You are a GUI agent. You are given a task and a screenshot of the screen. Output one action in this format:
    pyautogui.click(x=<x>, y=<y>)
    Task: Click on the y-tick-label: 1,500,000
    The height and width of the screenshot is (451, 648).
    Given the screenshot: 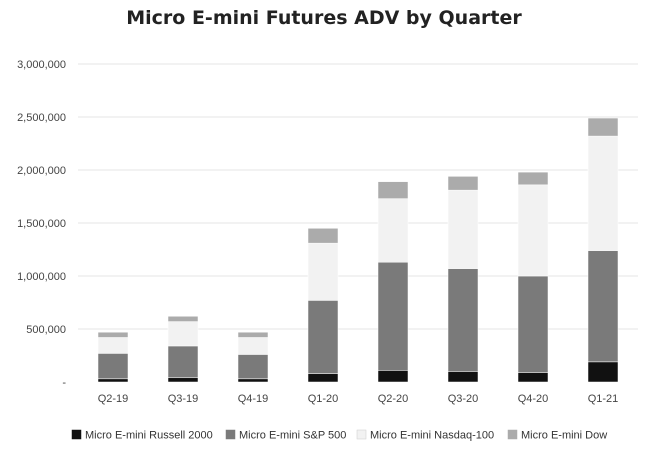 What is the action you would take?
    pyautogui.click(x=41, y=224)
    